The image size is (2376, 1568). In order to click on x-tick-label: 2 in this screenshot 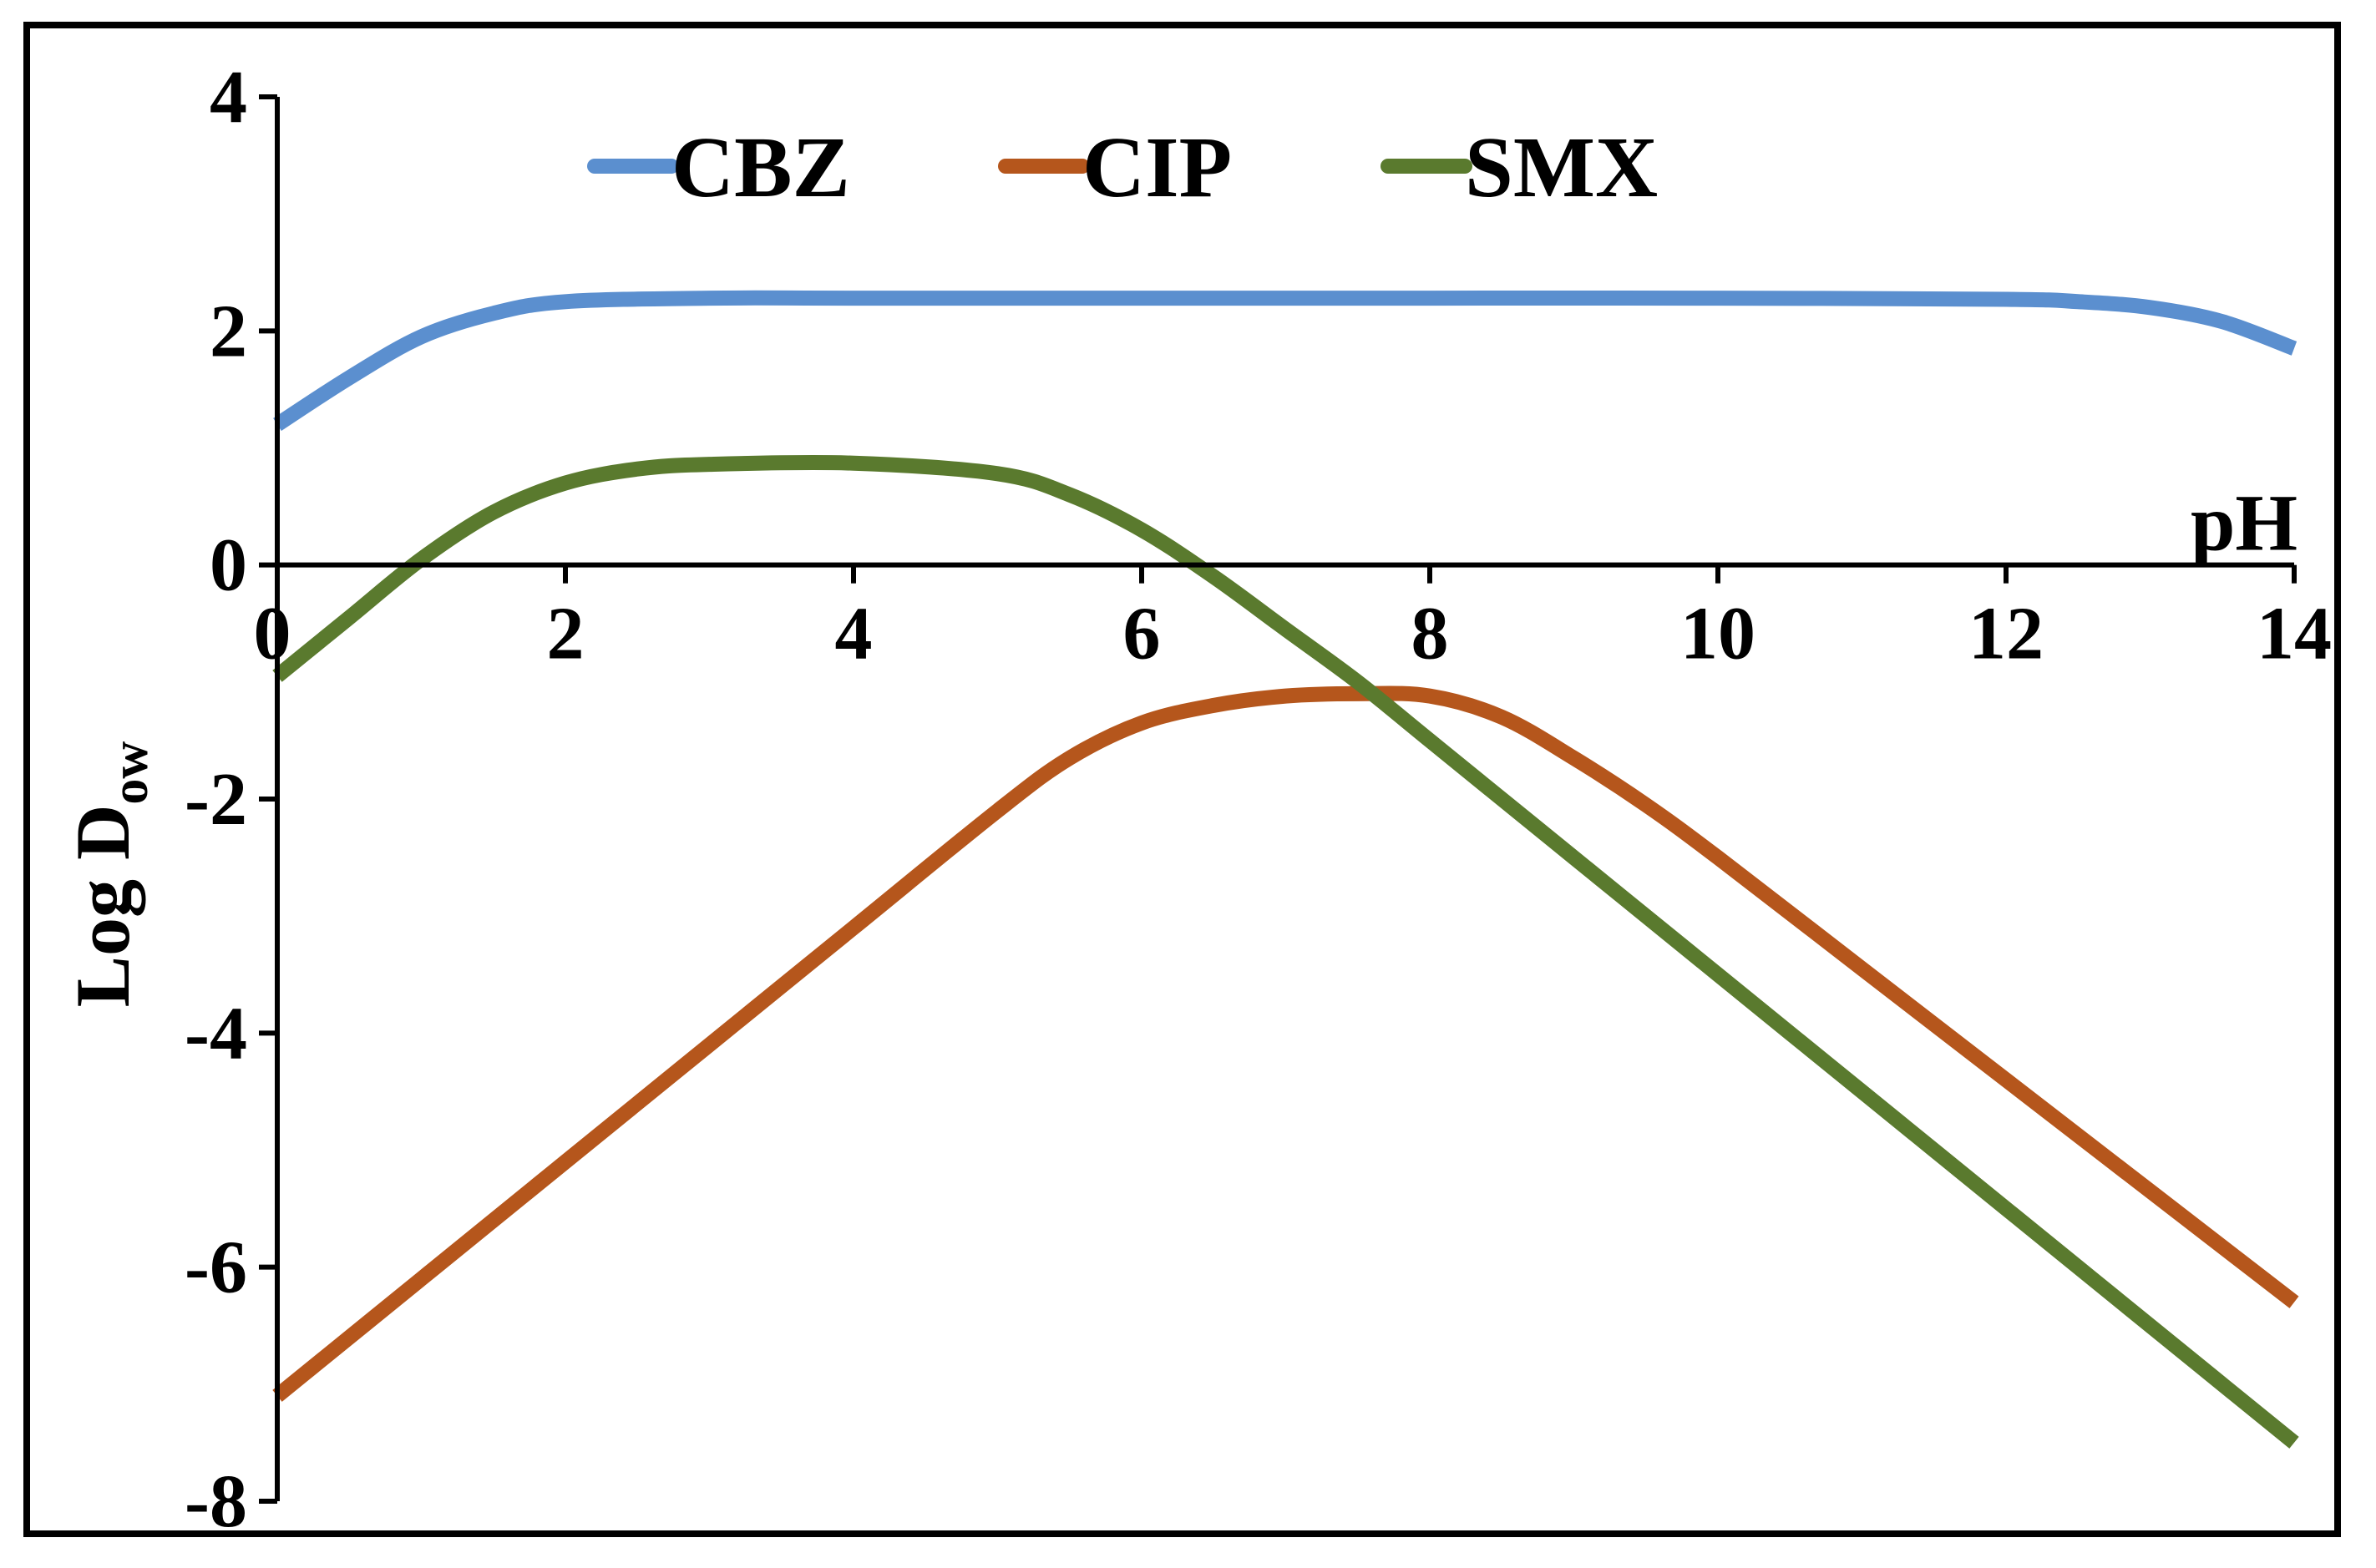, I will do `click(566, 634)`.